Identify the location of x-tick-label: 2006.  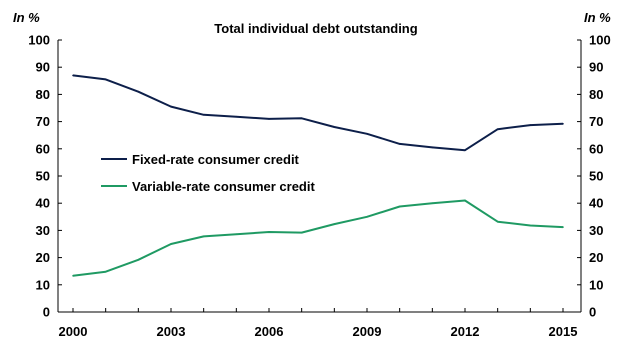
(269, 330).